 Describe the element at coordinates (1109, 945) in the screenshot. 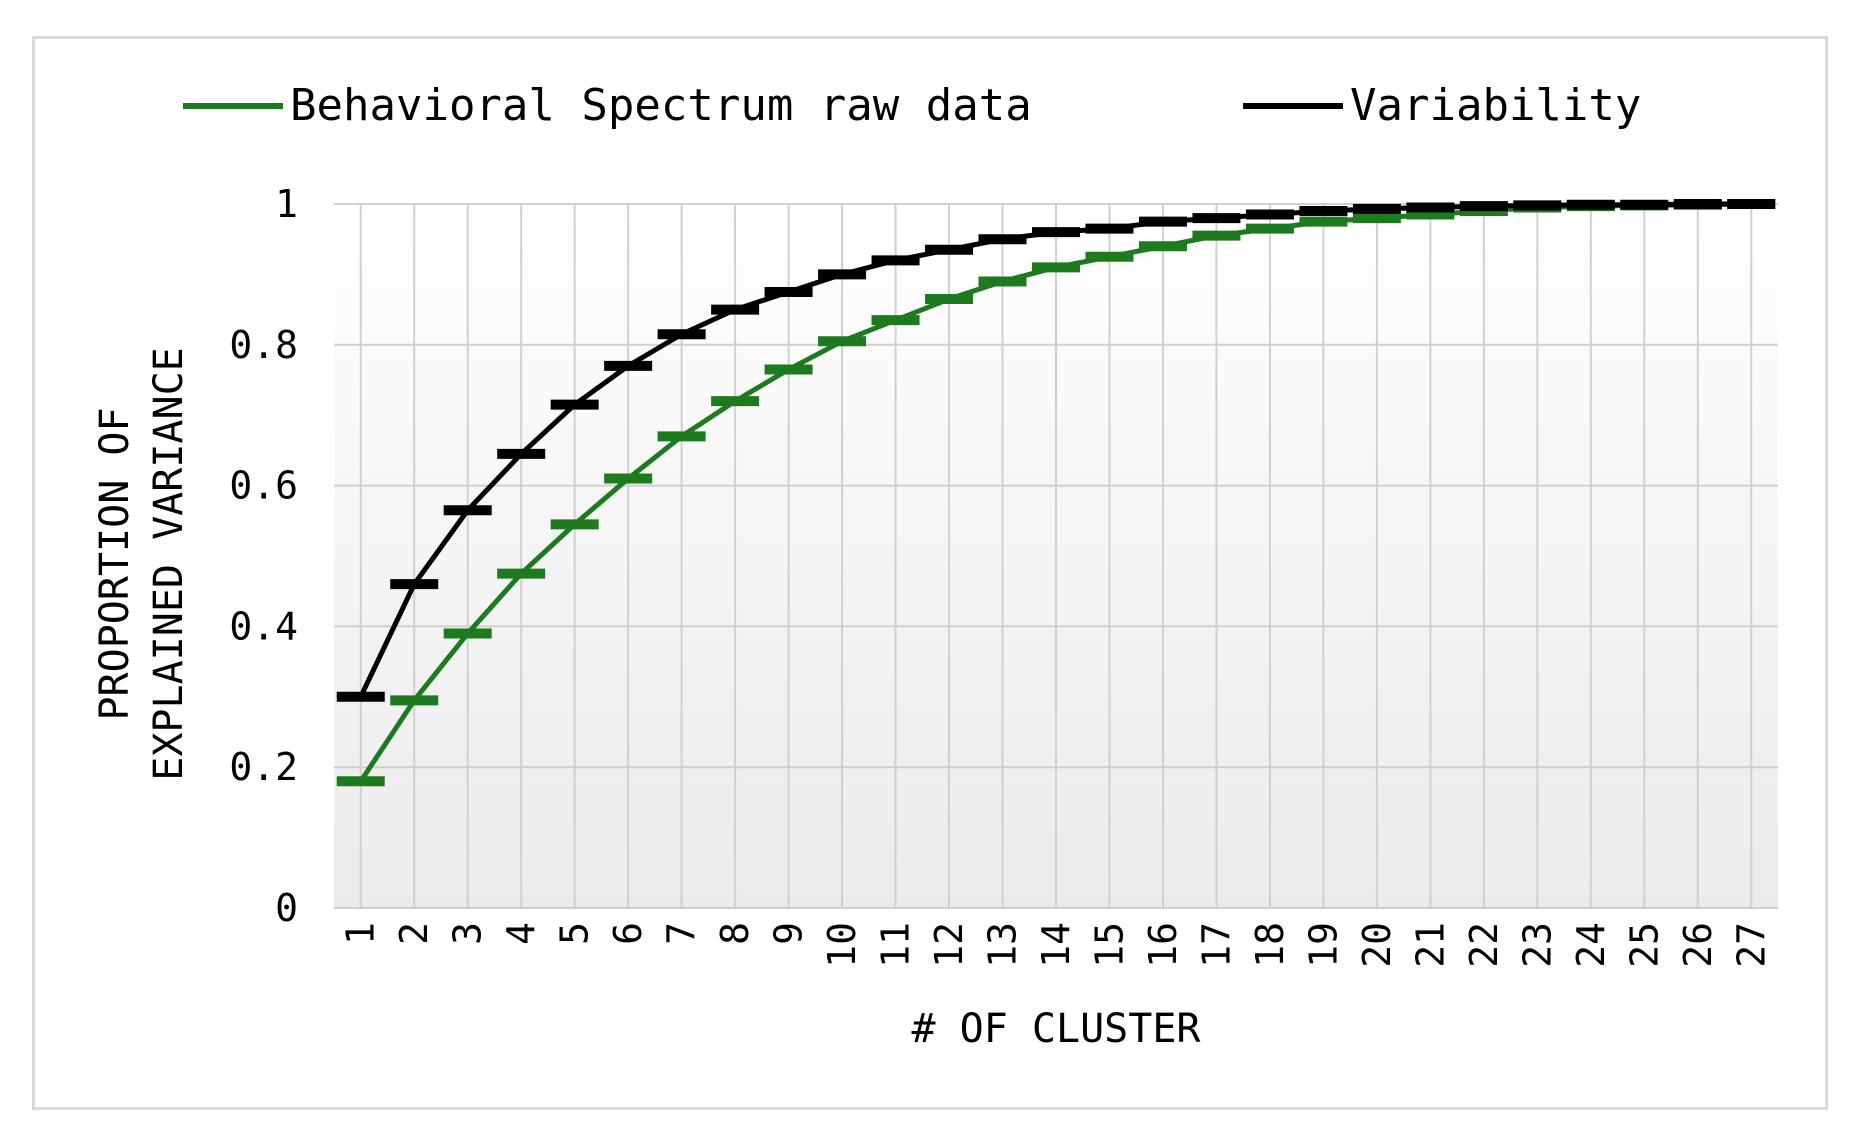

I see `x-tick-label: 15` at that location.